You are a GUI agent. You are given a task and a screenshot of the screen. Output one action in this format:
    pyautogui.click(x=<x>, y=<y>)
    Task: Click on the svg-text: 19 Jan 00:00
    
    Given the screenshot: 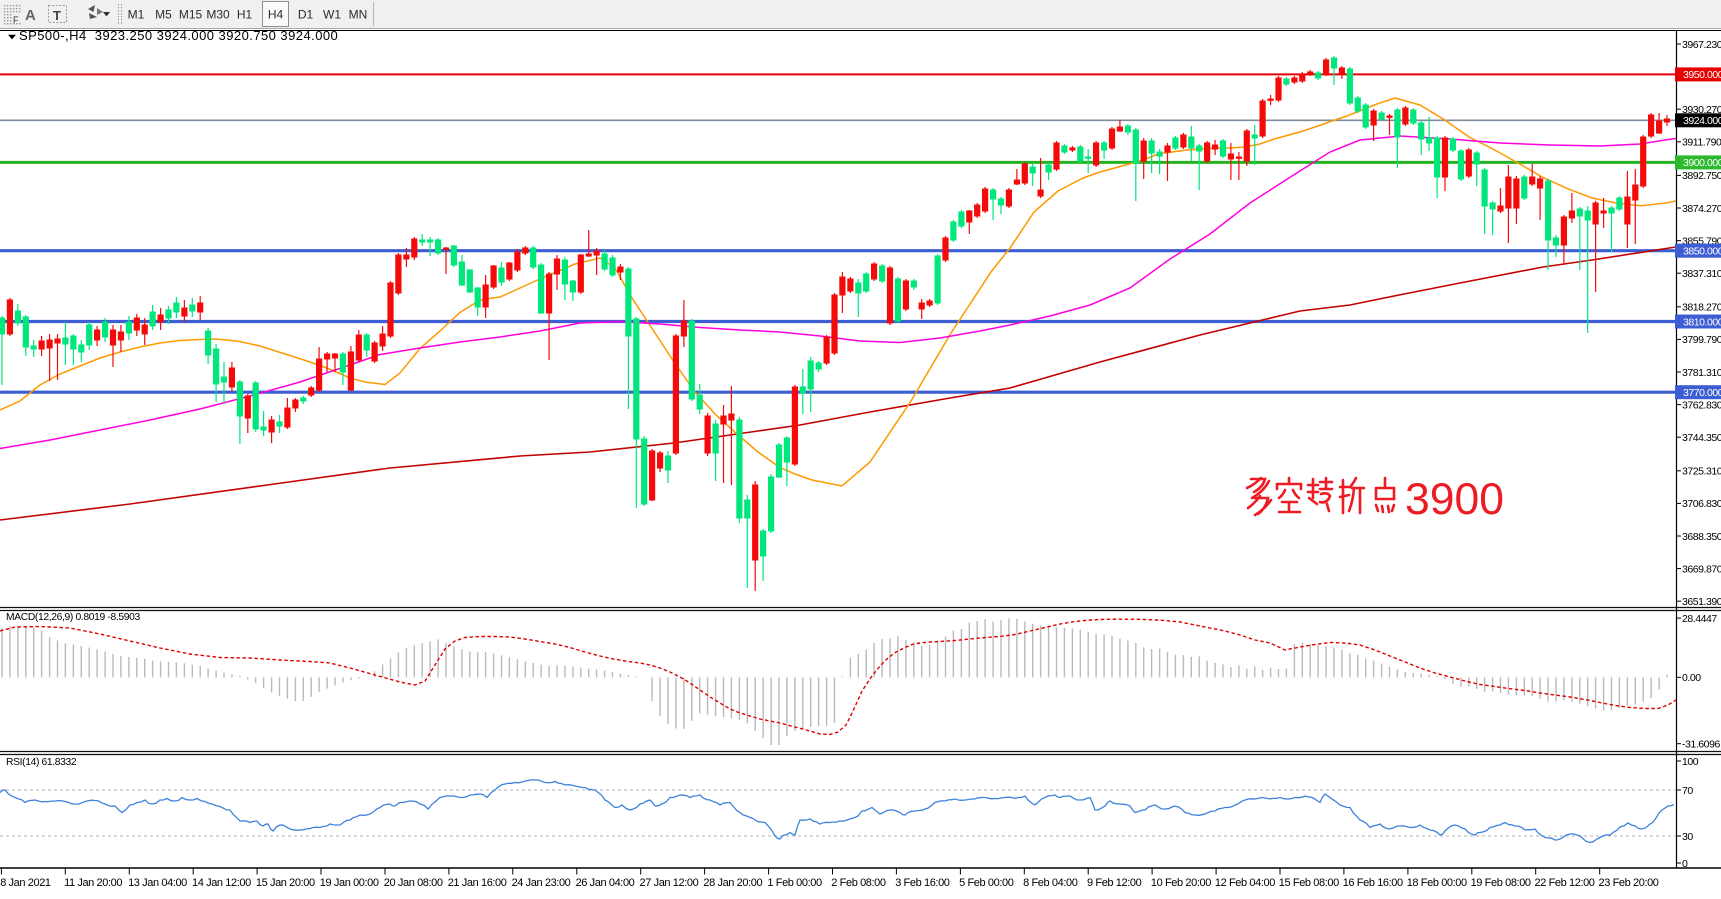 What is the action you would take?
    pyautogui.click(x=349, y=883)
    